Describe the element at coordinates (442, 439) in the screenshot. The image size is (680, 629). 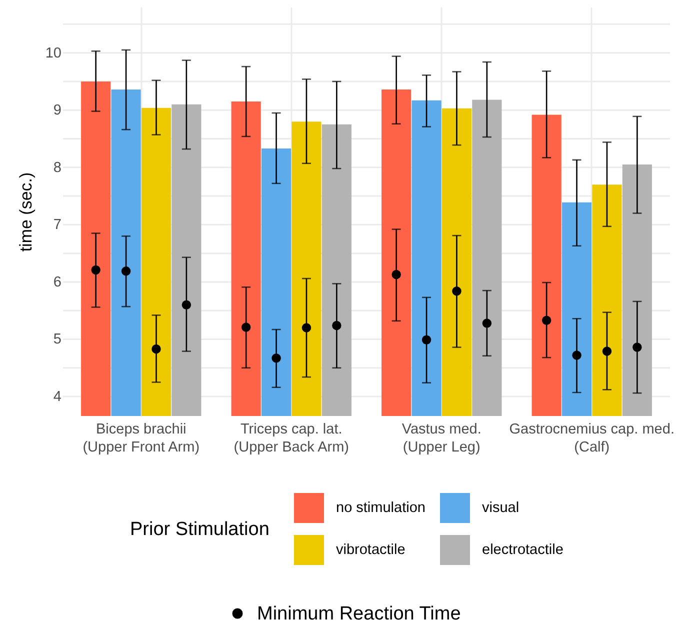
I see `x-tick-label: Vastus med. (Upper Leg)` at that location.